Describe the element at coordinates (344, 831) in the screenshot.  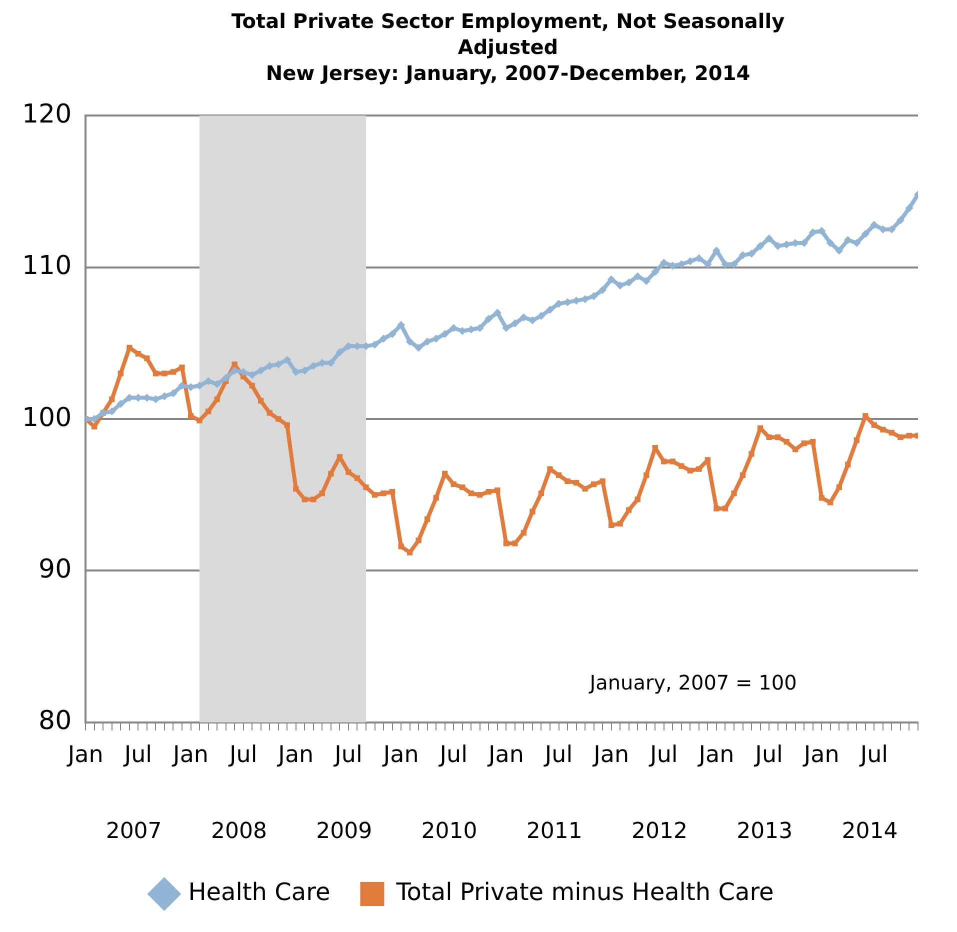
I see `text: 2009` at that location.